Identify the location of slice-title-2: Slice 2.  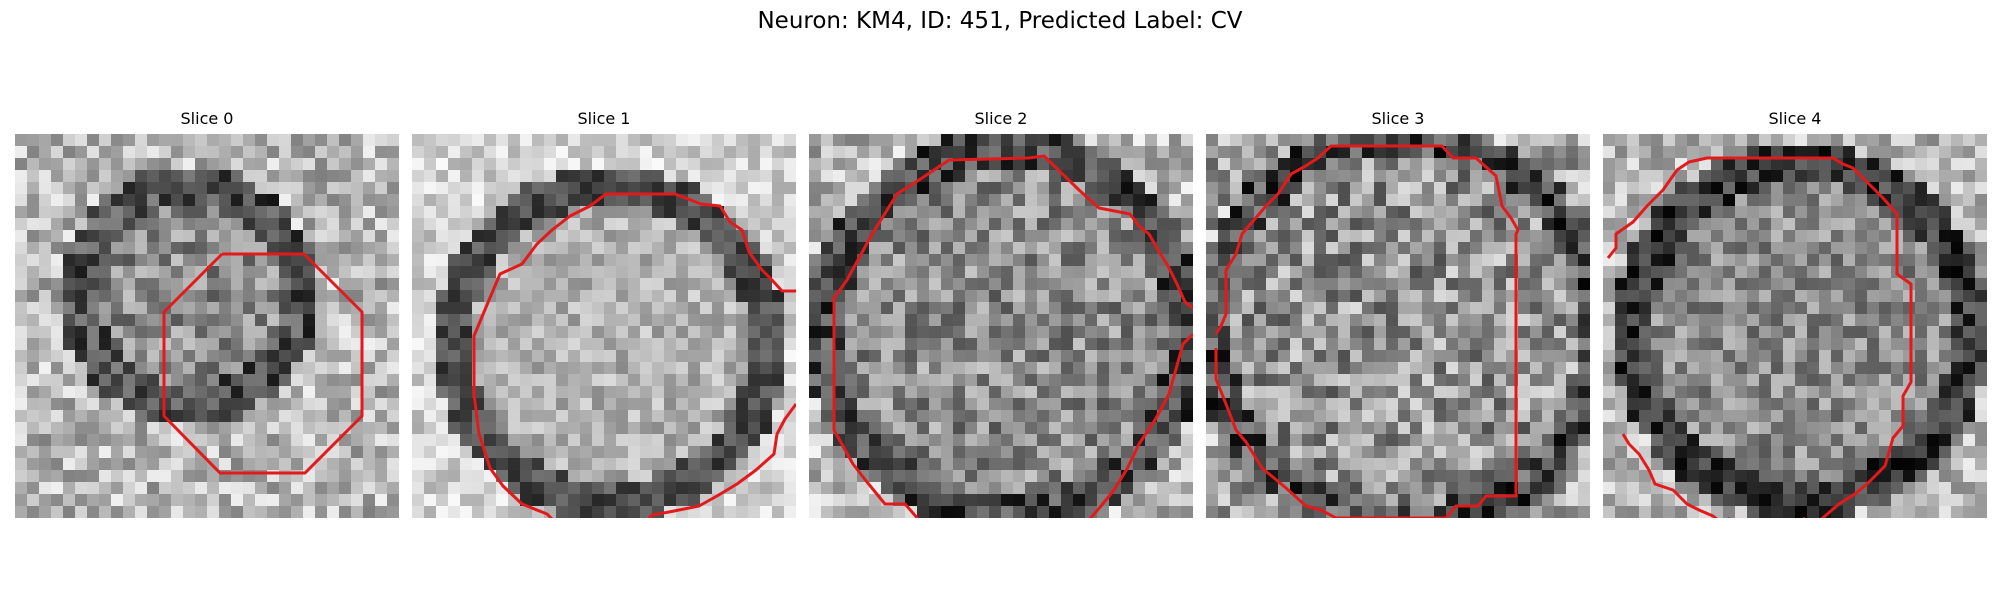
(1001, 118).